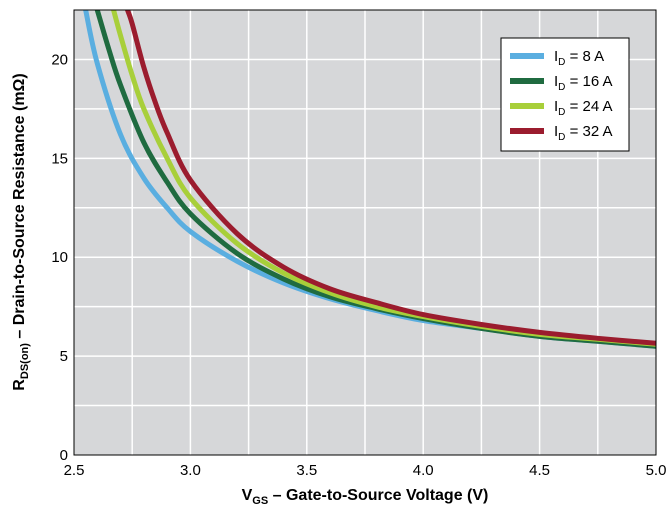  What do you see at coordinates (365, 470) in the screenshot?
I see `x-tick-labels: 2.5 3.0 3.5 4.0 4.5 5.0` at bounding box center [365, 470].